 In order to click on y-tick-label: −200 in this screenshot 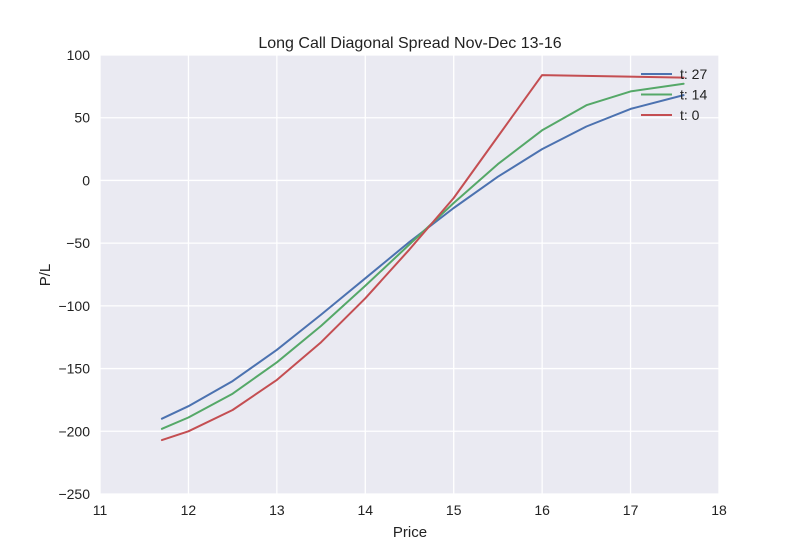, I will do `click(74, 431)`.